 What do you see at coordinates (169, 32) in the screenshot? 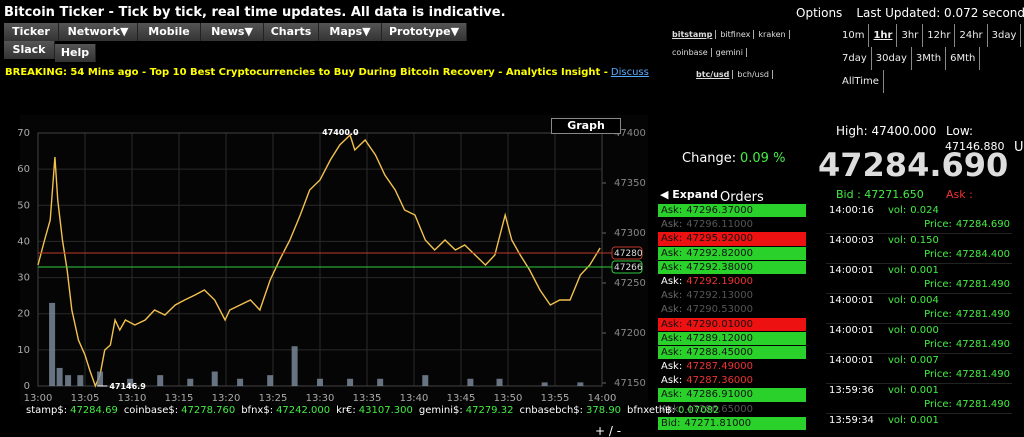
I see `nav-button: Mobile` at bounding box center [169, 32].